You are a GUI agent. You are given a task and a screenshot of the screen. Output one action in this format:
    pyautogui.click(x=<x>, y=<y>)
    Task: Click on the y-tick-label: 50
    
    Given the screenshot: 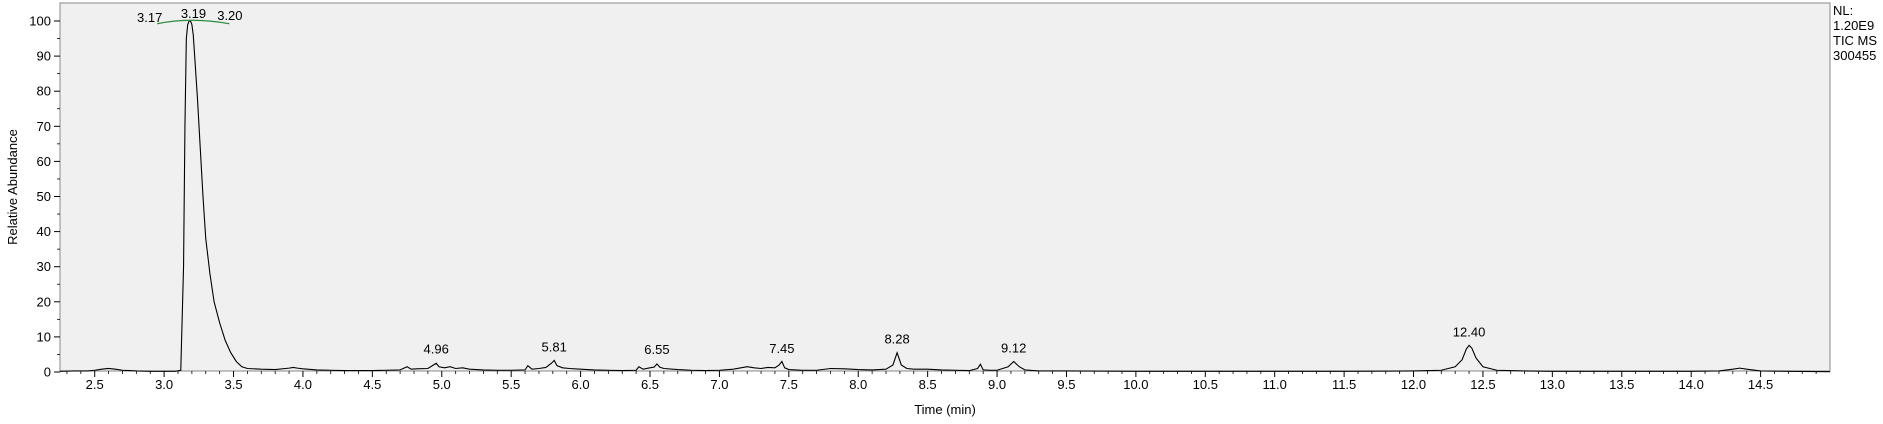 What is the action you would take?
    pyautogui.click(x=44, y=196)
    